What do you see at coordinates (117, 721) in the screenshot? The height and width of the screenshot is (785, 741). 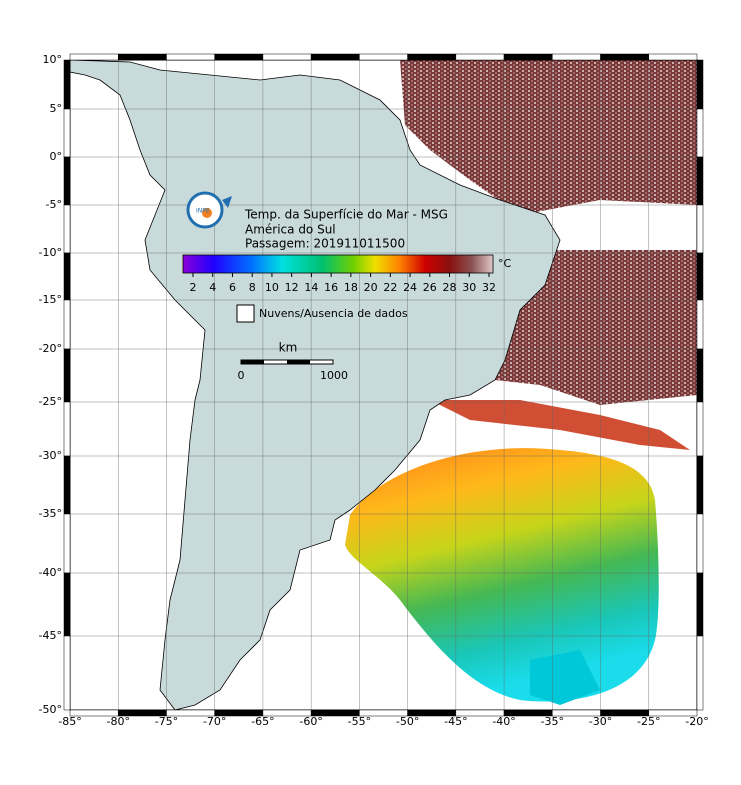 I see `x-label: -80°` at bounding box center [117, 721].